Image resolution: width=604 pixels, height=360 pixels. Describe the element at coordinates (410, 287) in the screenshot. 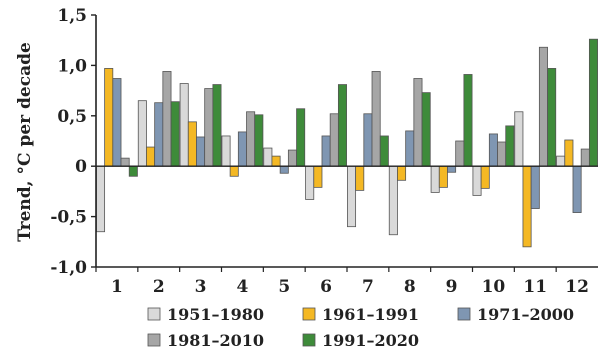

I see `x-tick-label: 8` at that location.